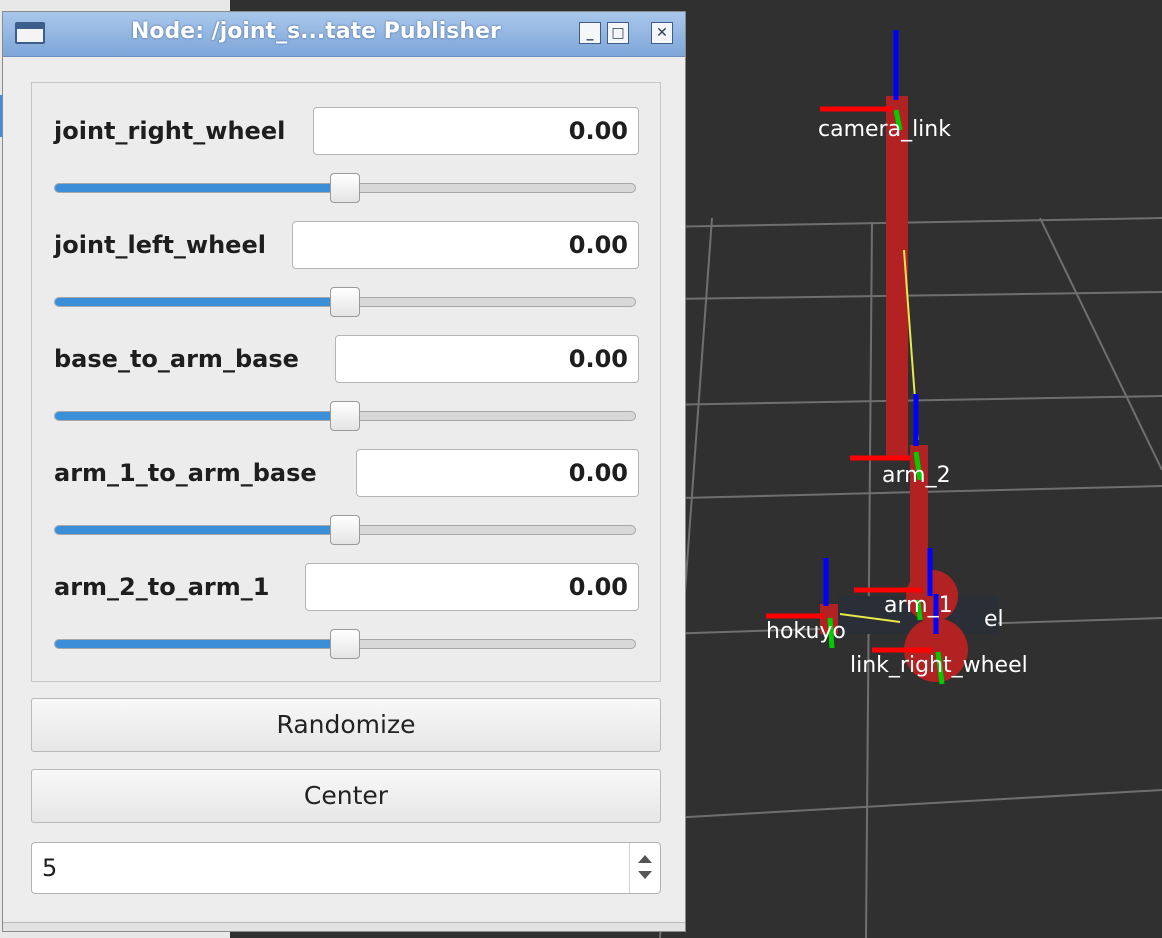 Image resolution: width=1162 pixels, height=938 pixels. I want to click on joint-label-base-to-arm-base: base_to_arm_base, so click(176, 359).